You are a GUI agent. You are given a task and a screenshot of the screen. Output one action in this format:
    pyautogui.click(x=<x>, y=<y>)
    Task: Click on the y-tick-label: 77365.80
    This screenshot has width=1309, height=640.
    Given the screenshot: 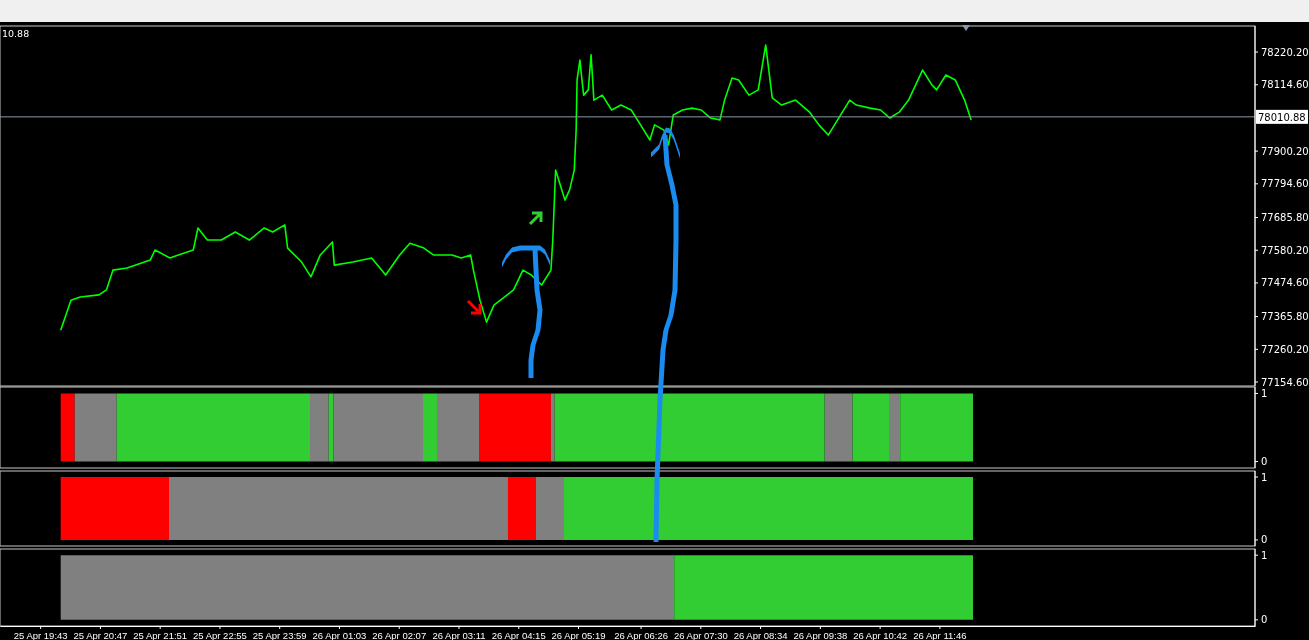 What is the action you would take?
    pyautogui.click(x=1285, y=317)
    